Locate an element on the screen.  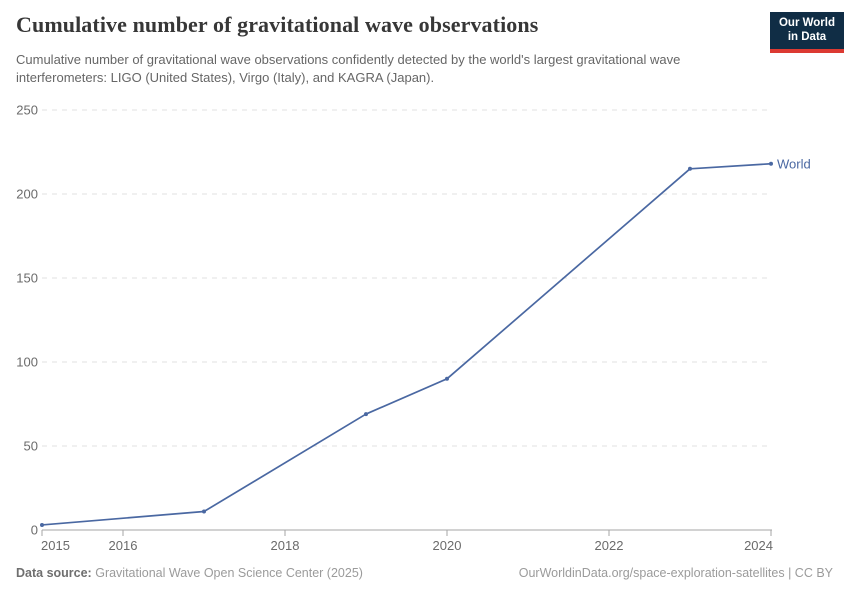
y-axis-tick-label: 0 is located at coordinates (34, 530).